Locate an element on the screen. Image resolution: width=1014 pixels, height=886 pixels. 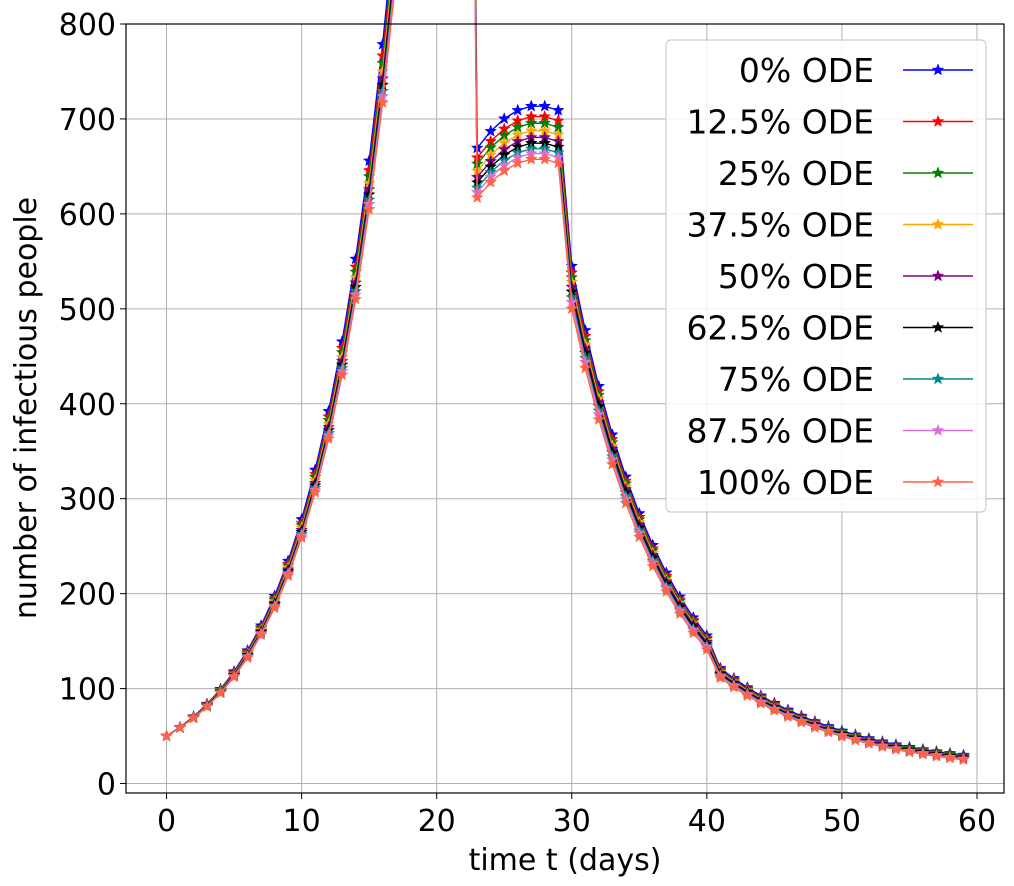
legend-label: 75% ODE is located at coordinates (796, 379).